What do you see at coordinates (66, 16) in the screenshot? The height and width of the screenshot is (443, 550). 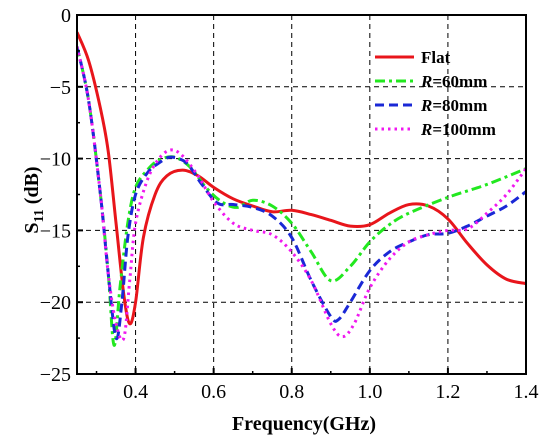 I see `y-tick-label: 0` at bounding box center [66, 16].